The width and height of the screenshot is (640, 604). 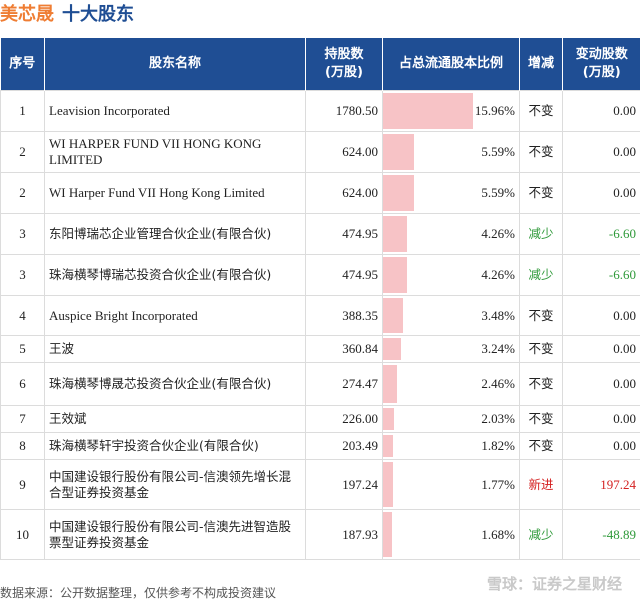 I want to click on row-index: 6, so click(x=22, y=384).